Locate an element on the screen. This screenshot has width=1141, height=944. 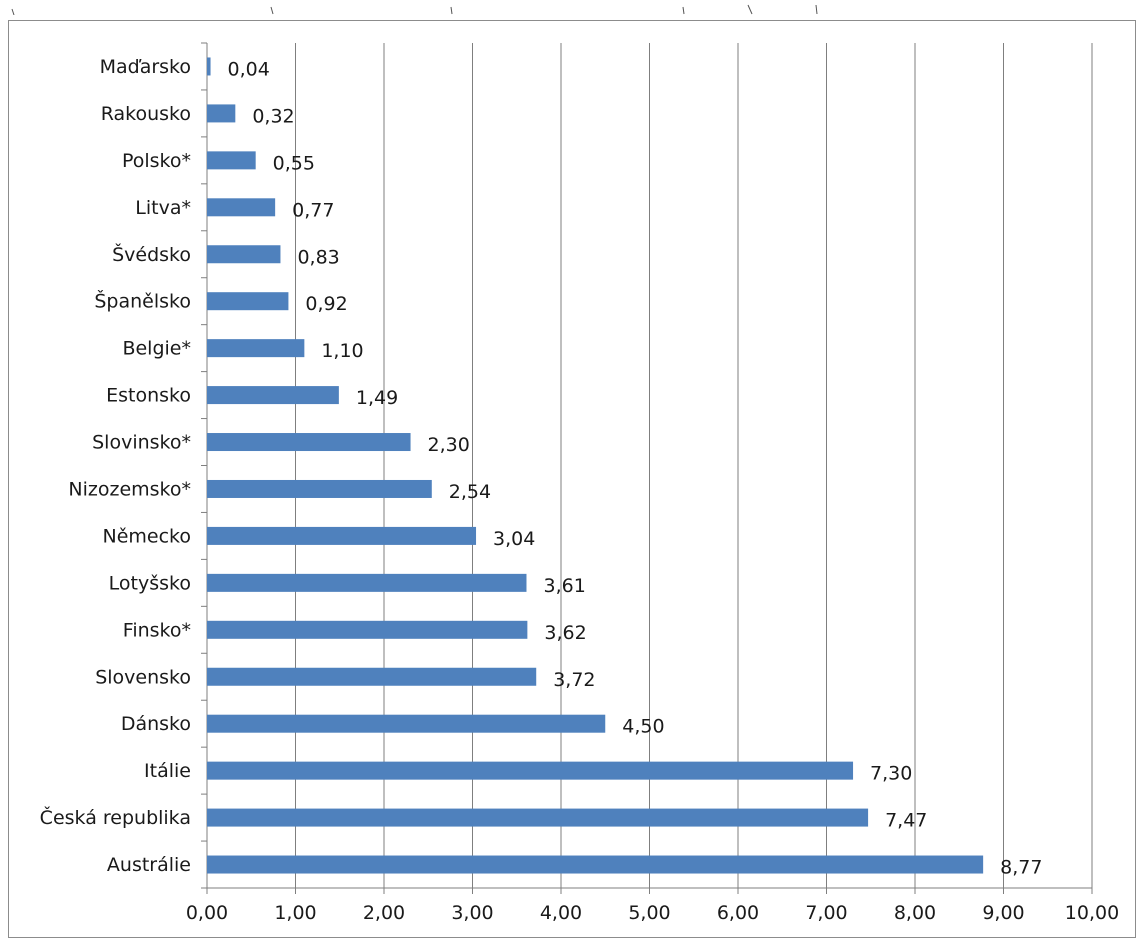
data-label: 3,04 is located at coordinates (514, 539).